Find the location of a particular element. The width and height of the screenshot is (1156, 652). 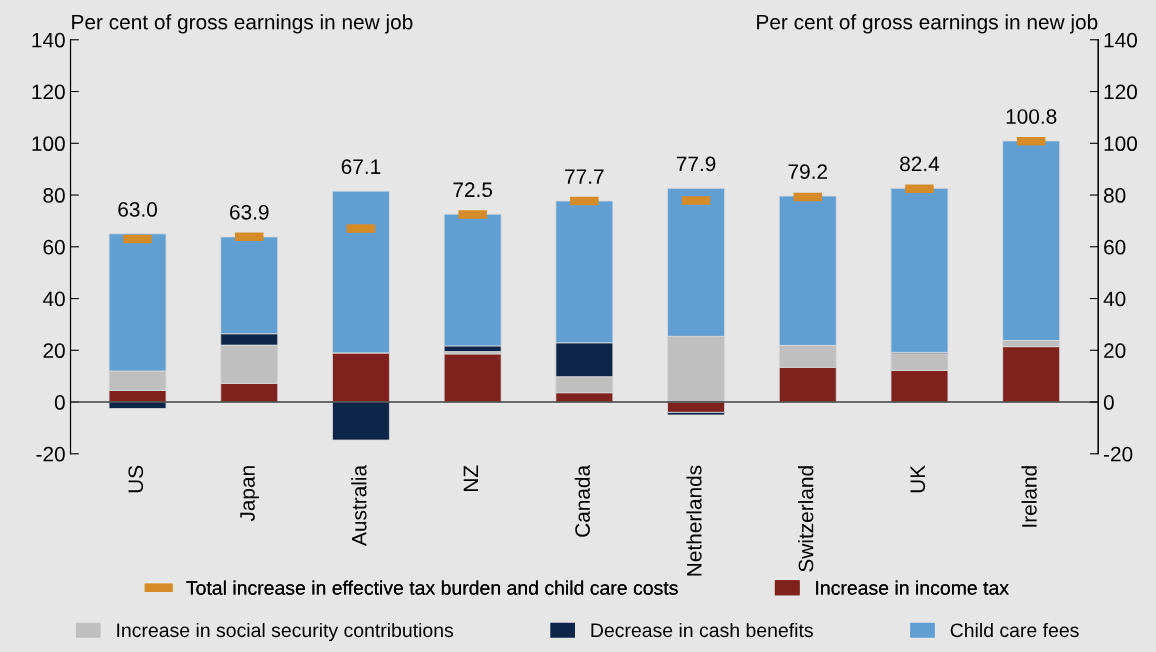

legend-label: Increase in income tax is located at coordinates (912, 587).